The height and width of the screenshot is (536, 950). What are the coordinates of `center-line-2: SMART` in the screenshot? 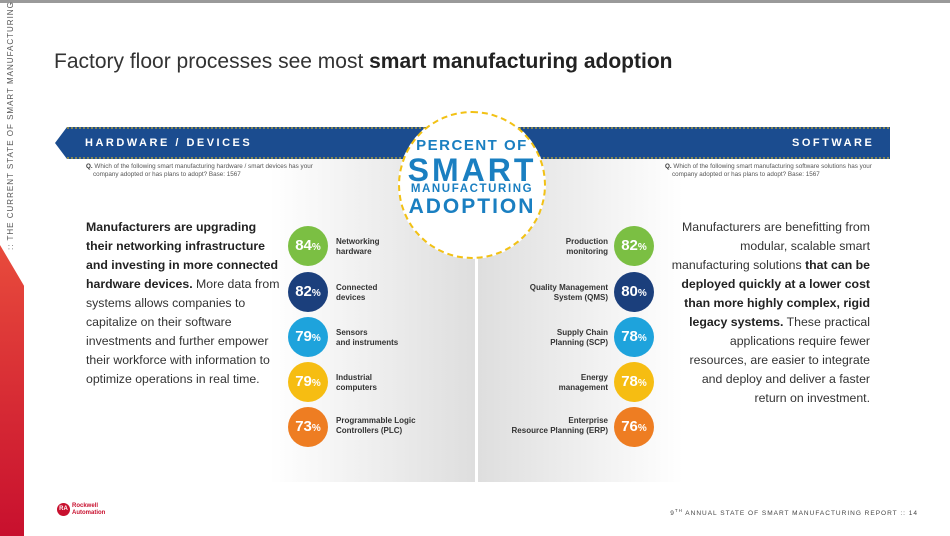 It's located at (472, 170).